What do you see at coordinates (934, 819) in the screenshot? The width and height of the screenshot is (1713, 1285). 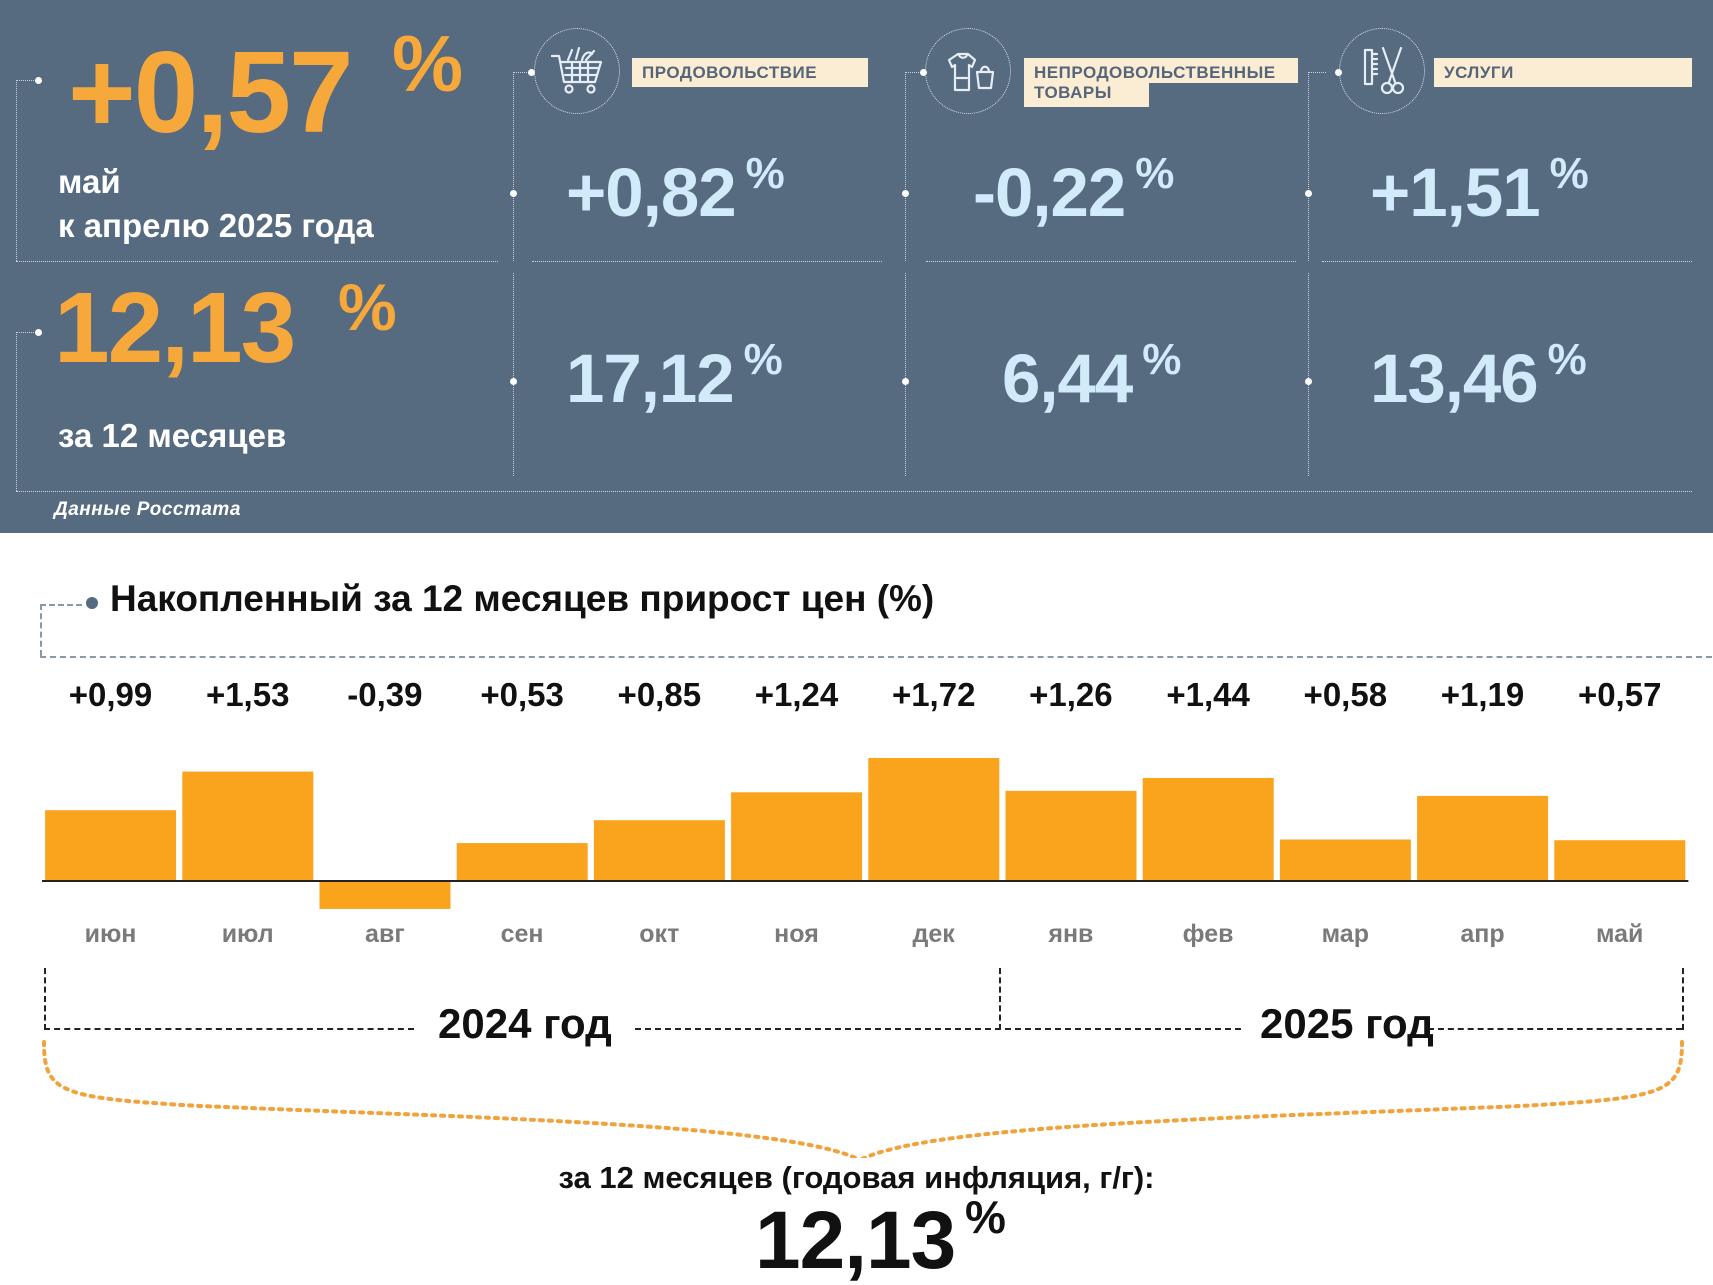 I see `bar-дек` at bounding box center [934, 819].